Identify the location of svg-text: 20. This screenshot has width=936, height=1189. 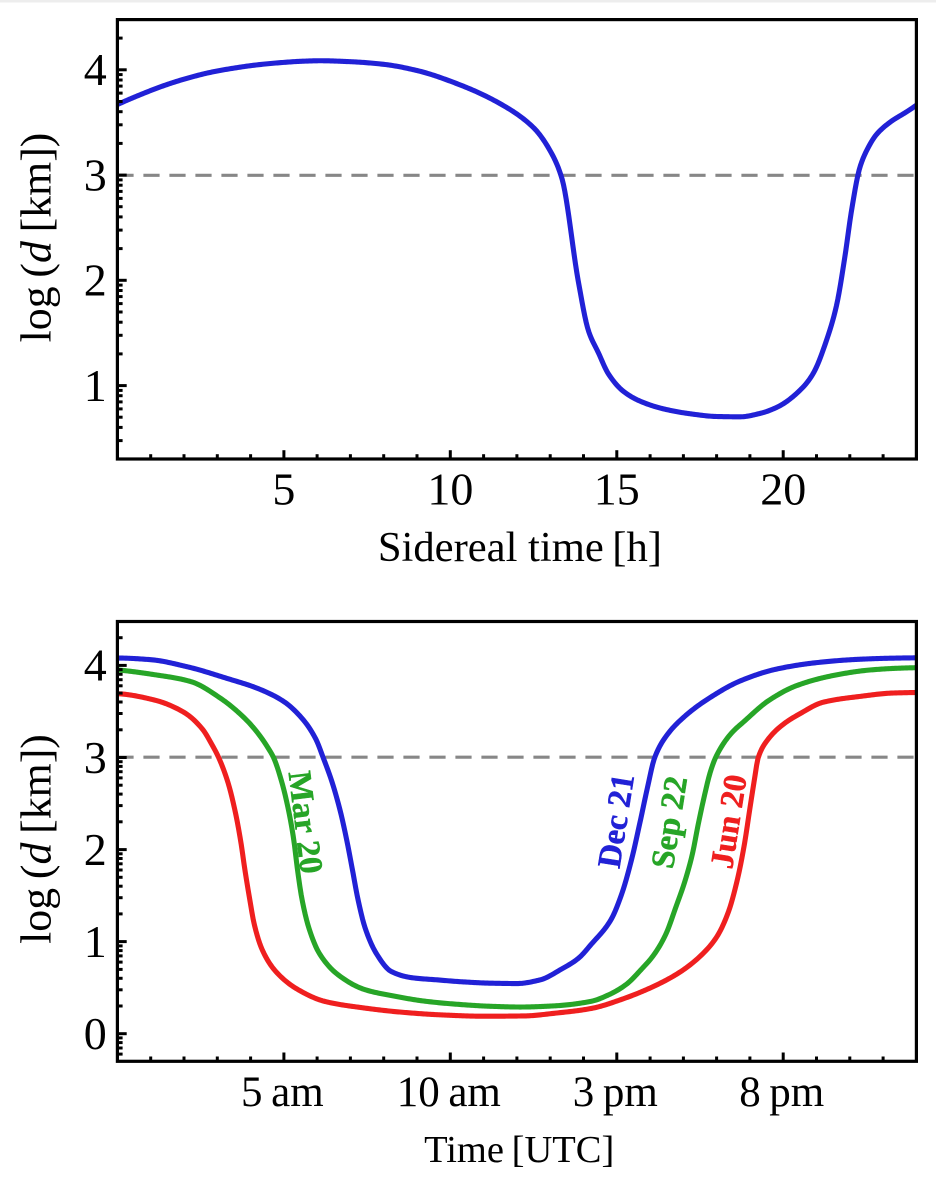
(783, 489).